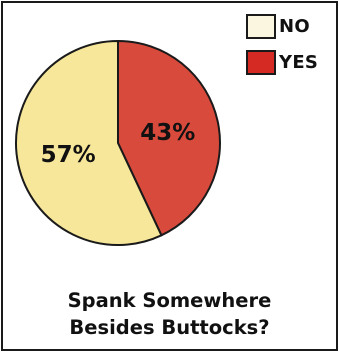 The width and height of the screenshot is (339, 352). What do you see at coordinates (294, 26) in the screenshot?
I see `legend-label-no: NO` at bounding box center [294, 26].